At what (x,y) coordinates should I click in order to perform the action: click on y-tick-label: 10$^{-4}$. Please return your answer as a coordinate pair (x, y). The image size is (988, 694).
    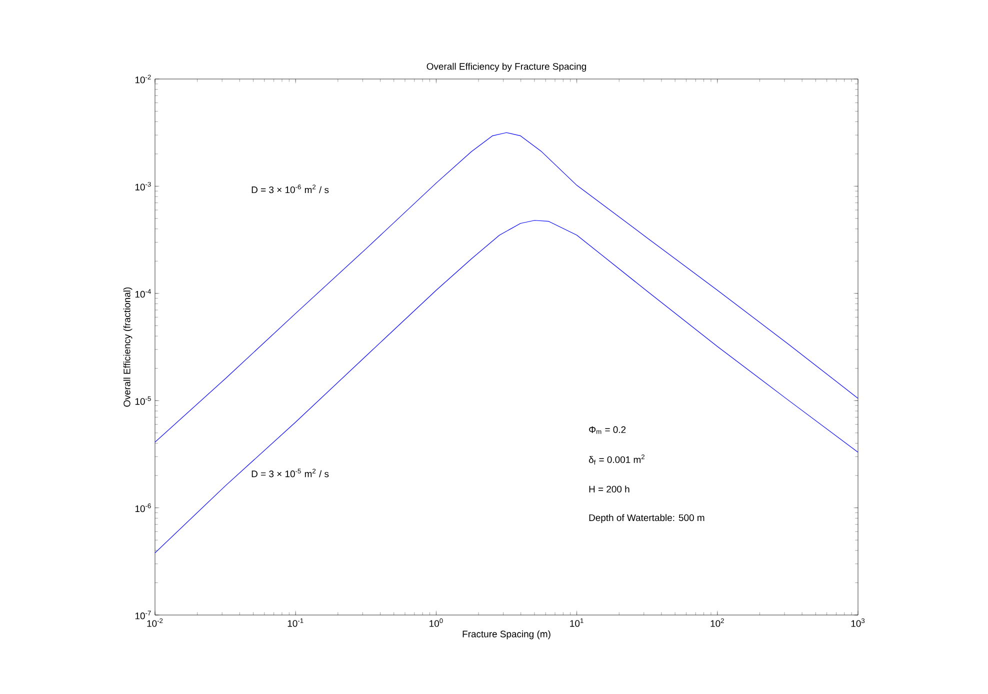
    Looking at the image, I should click on (143, 293).